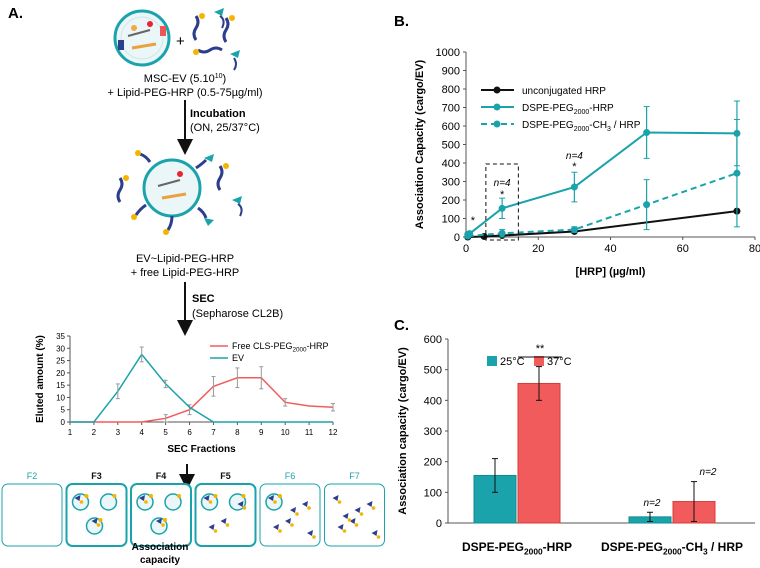 This screenshot has width=760, height=568. What do you see at coordinates (502, 183) in the screenshot?
I see `b-annotation-n: n=4` at bounding box center [502, 183].